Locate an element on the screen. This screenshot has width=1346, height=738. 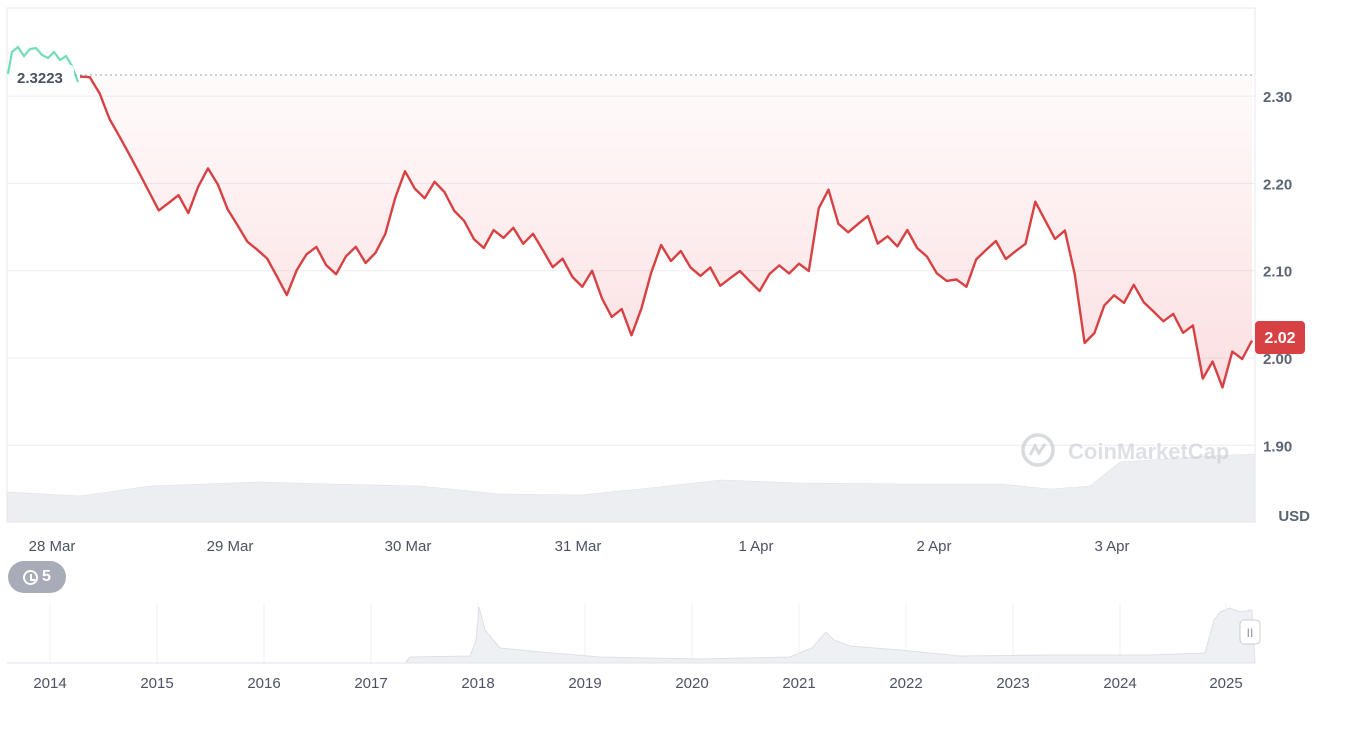
y-tick-label: 2.10 is located at coordinates (1277, 272).